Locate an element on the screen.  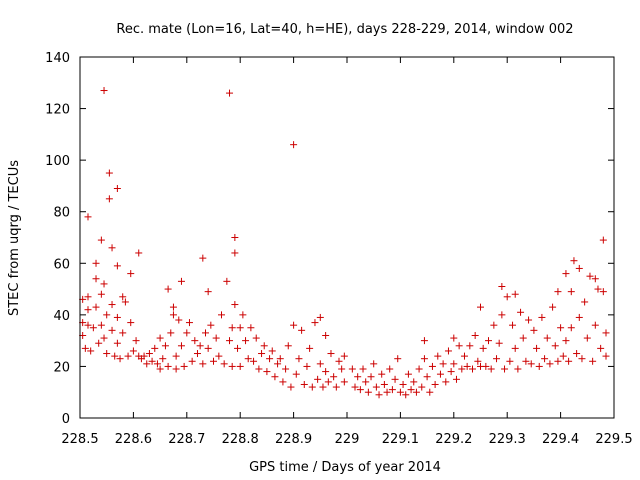
y-axis-label: STEC from uqrg / TECUs is located at coordinates (14, 238).